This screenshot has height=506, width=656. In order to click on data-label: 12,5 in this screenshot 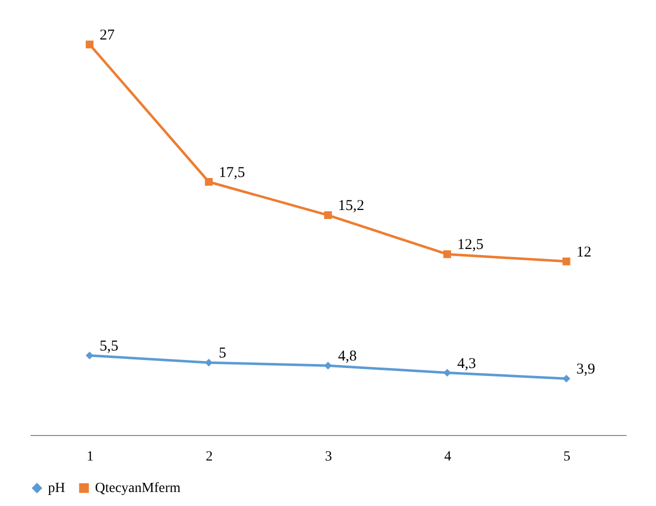, I will do `click(470, 245)`.